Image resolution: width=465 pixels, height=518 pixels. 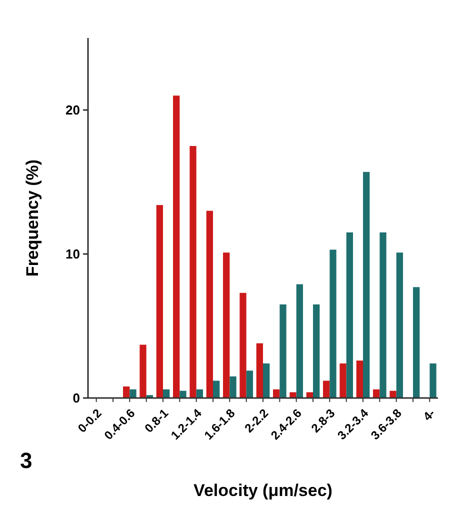 What do you see at coordinates (26, 460) in the screenshot?
I see `text: 3` at bounding box center [26, 460].